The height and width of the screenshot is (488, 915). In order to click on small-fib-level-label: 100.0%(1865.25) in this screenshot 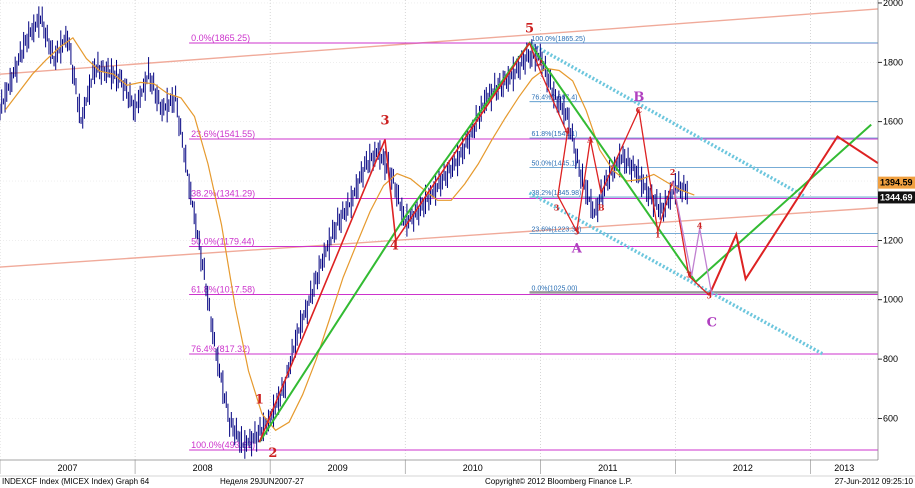, I will do `click(559, 39)`.